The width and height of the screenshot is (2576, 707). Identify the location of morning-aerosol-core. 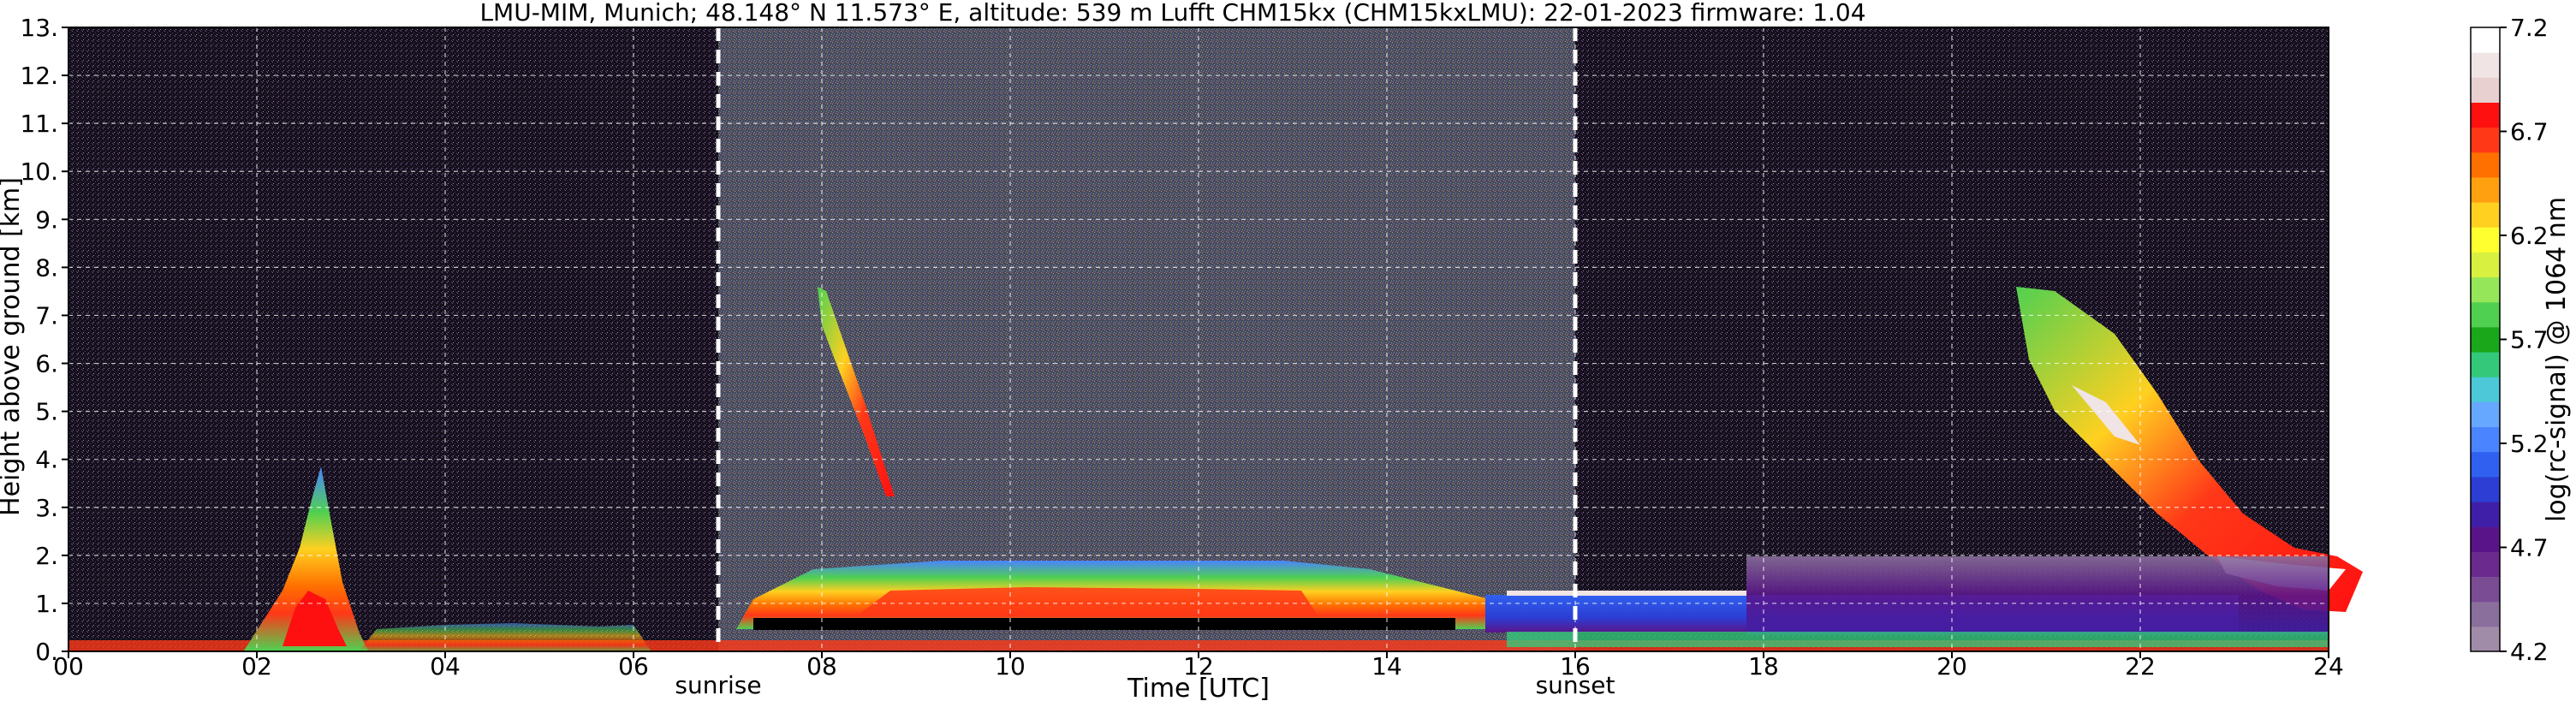
(315, 618).